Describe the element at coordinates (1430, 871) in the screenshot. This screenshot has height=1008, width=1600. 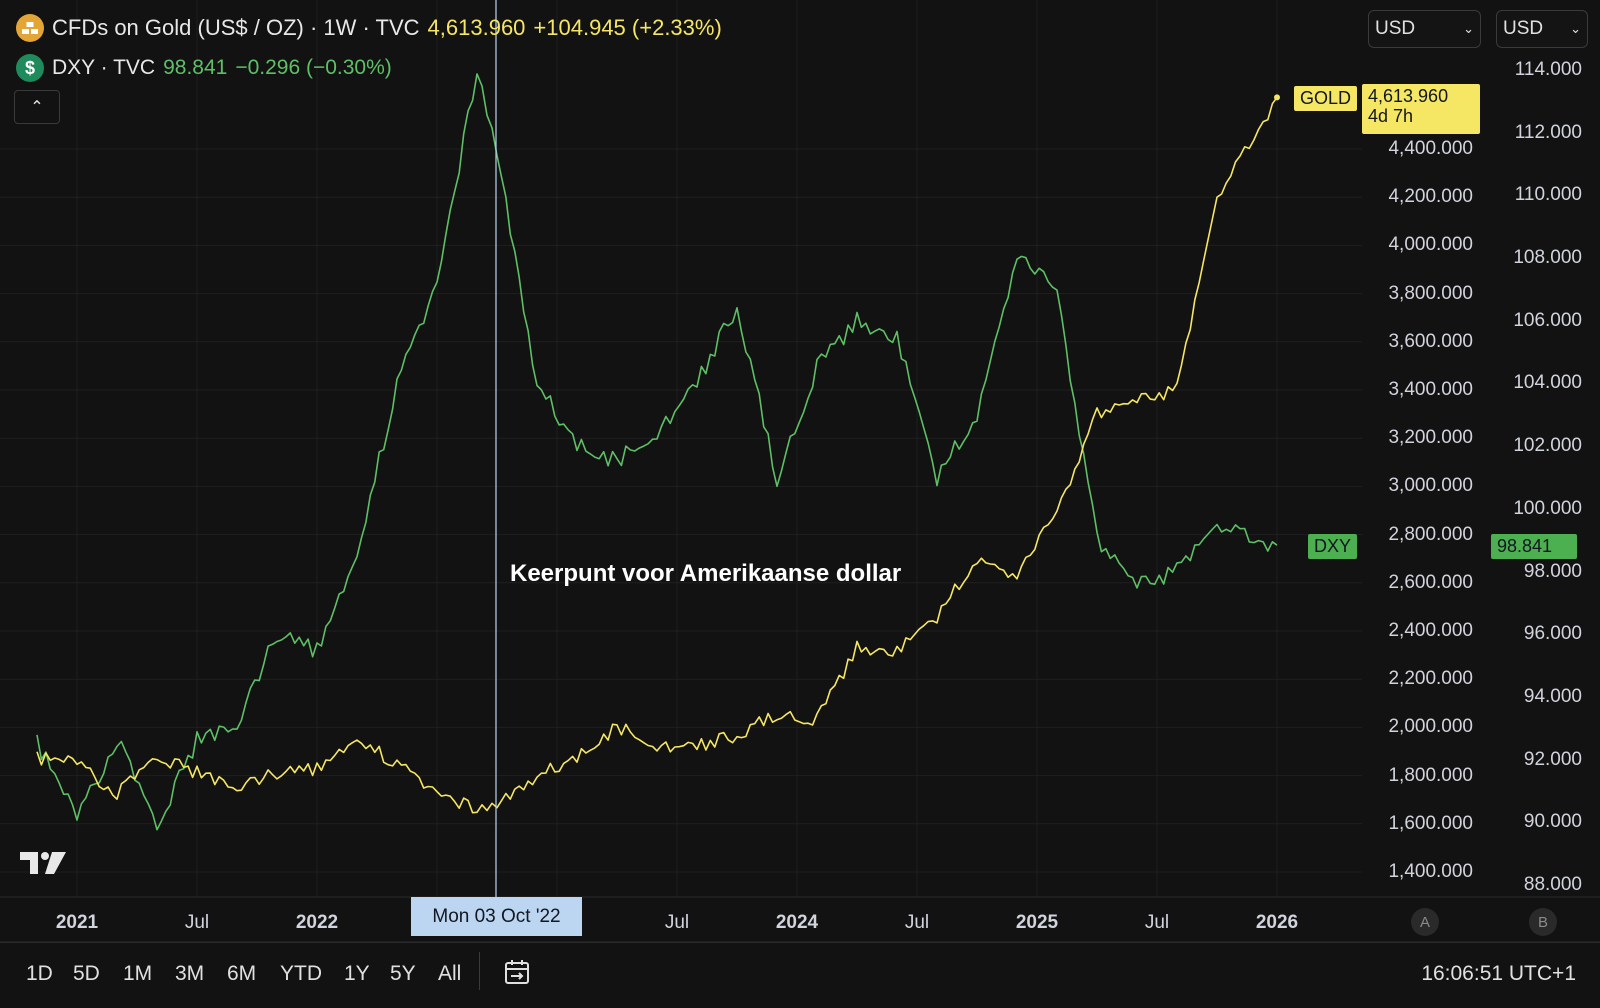
I see `gold-axis-tick-label: 1,400.000` at that location.